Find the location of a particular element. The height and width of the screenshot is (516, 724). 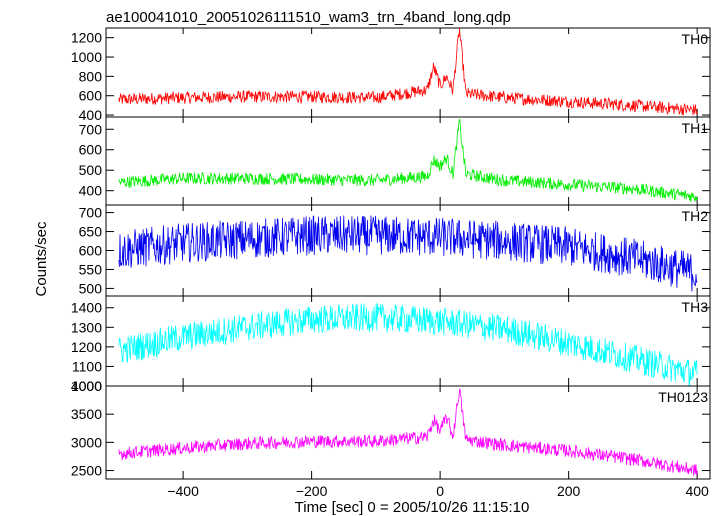

series-line-th1 is located at coordinates (408, 160).